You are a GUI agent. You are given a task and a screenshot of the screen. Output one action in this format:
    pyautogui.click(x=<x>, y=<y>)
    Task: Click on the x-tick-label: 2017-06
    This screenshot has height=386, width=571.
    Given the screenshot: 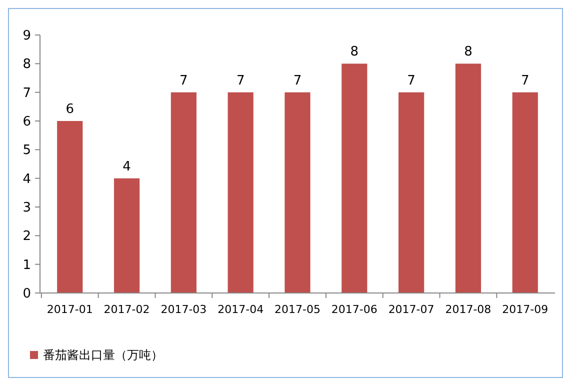 What is the action you would take?
    pyautogui.click(x=354, y=309)
    